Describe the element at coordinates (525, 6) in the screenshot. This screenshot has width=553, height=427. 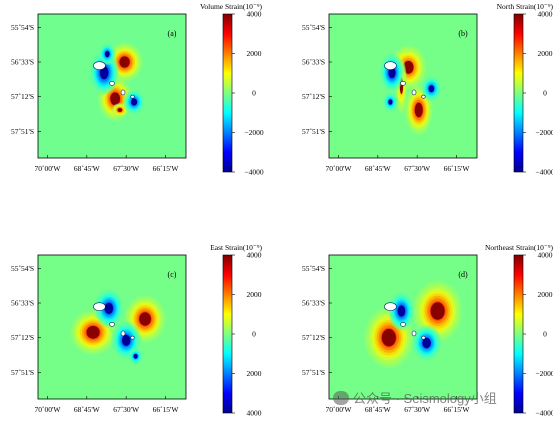
I see `colorbar-title: North Strain(10⁻⁹)` at that location.